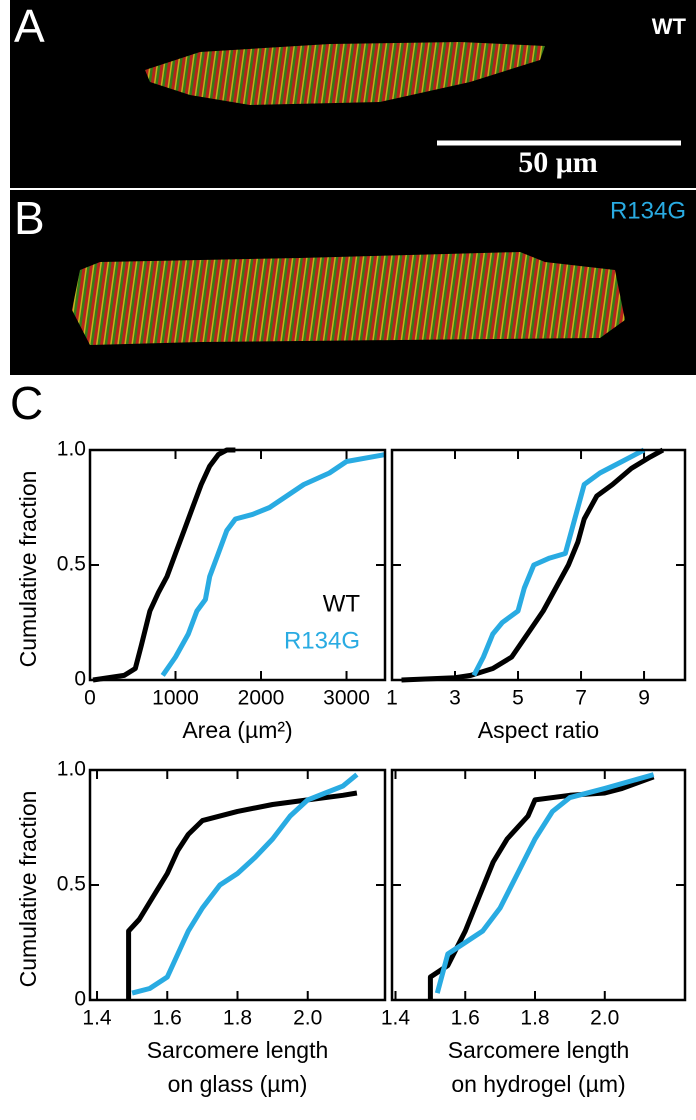 This screenshot has width=696, height=1120. Describe the element at coordinates (669, 26) in the screenshot. I see `image-tag: WT` at that location.